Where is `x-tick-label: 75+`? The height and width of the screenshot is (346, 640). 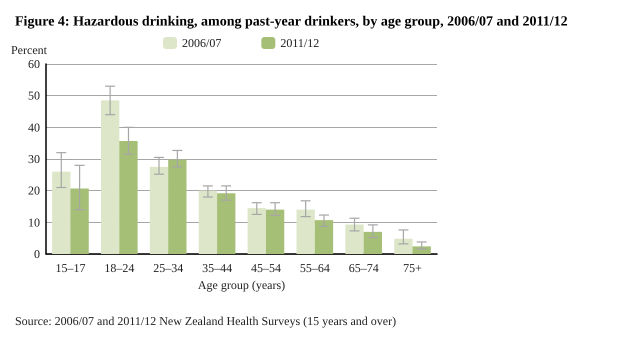 x-tick-label: 75+ is located at coordinates (412, 268).